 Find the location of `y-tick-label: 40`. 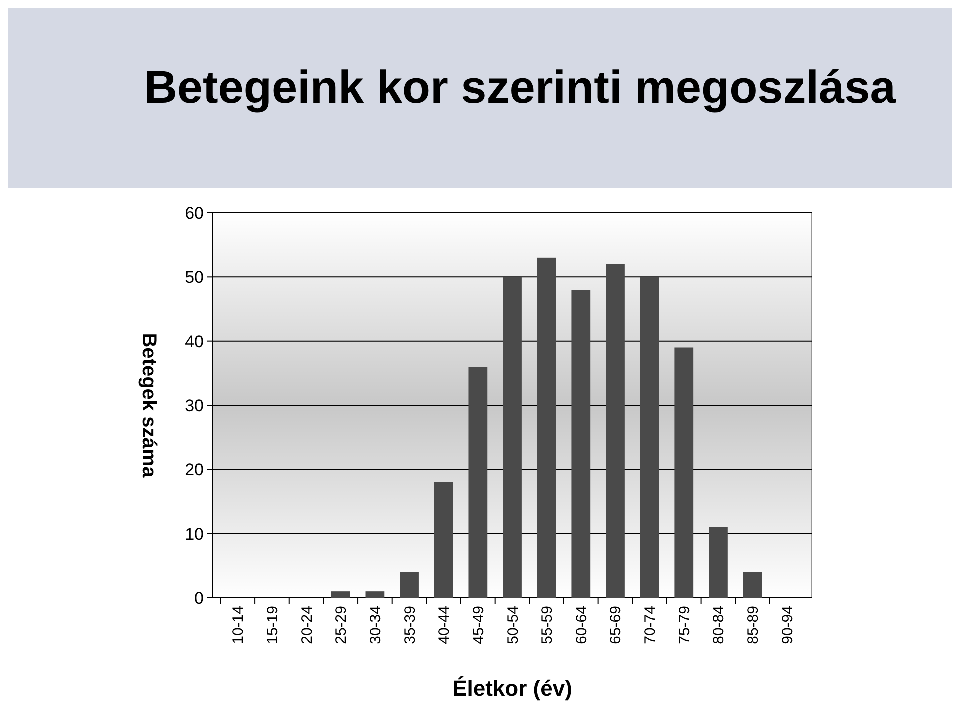

y-tick-label: 40 is located at coordinates (194, 342).